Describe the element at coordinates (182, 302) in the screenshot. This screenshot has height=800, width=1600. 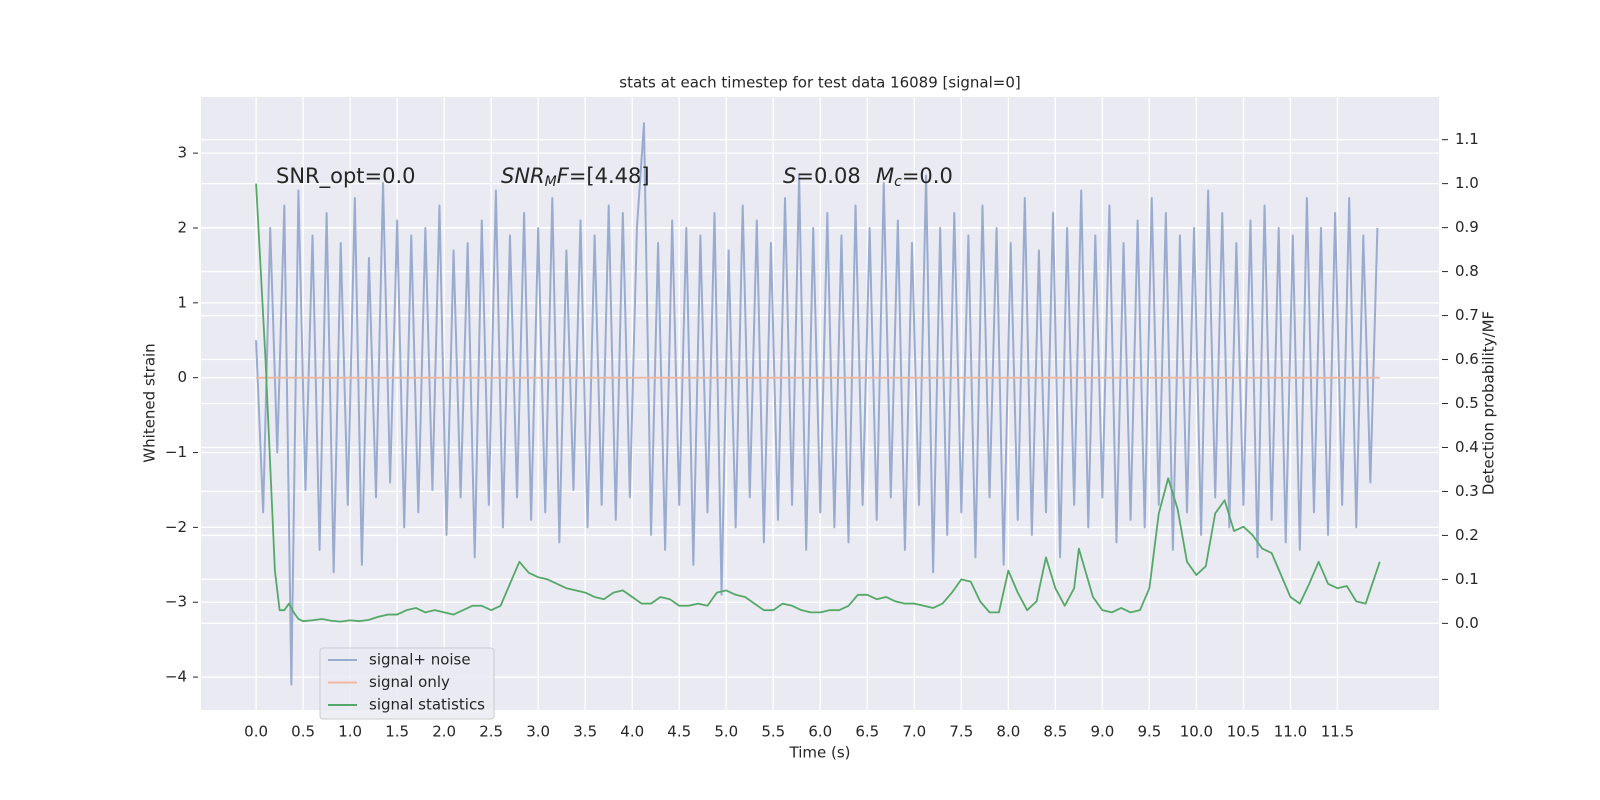
I see `y-tick-label: 1` at that location.